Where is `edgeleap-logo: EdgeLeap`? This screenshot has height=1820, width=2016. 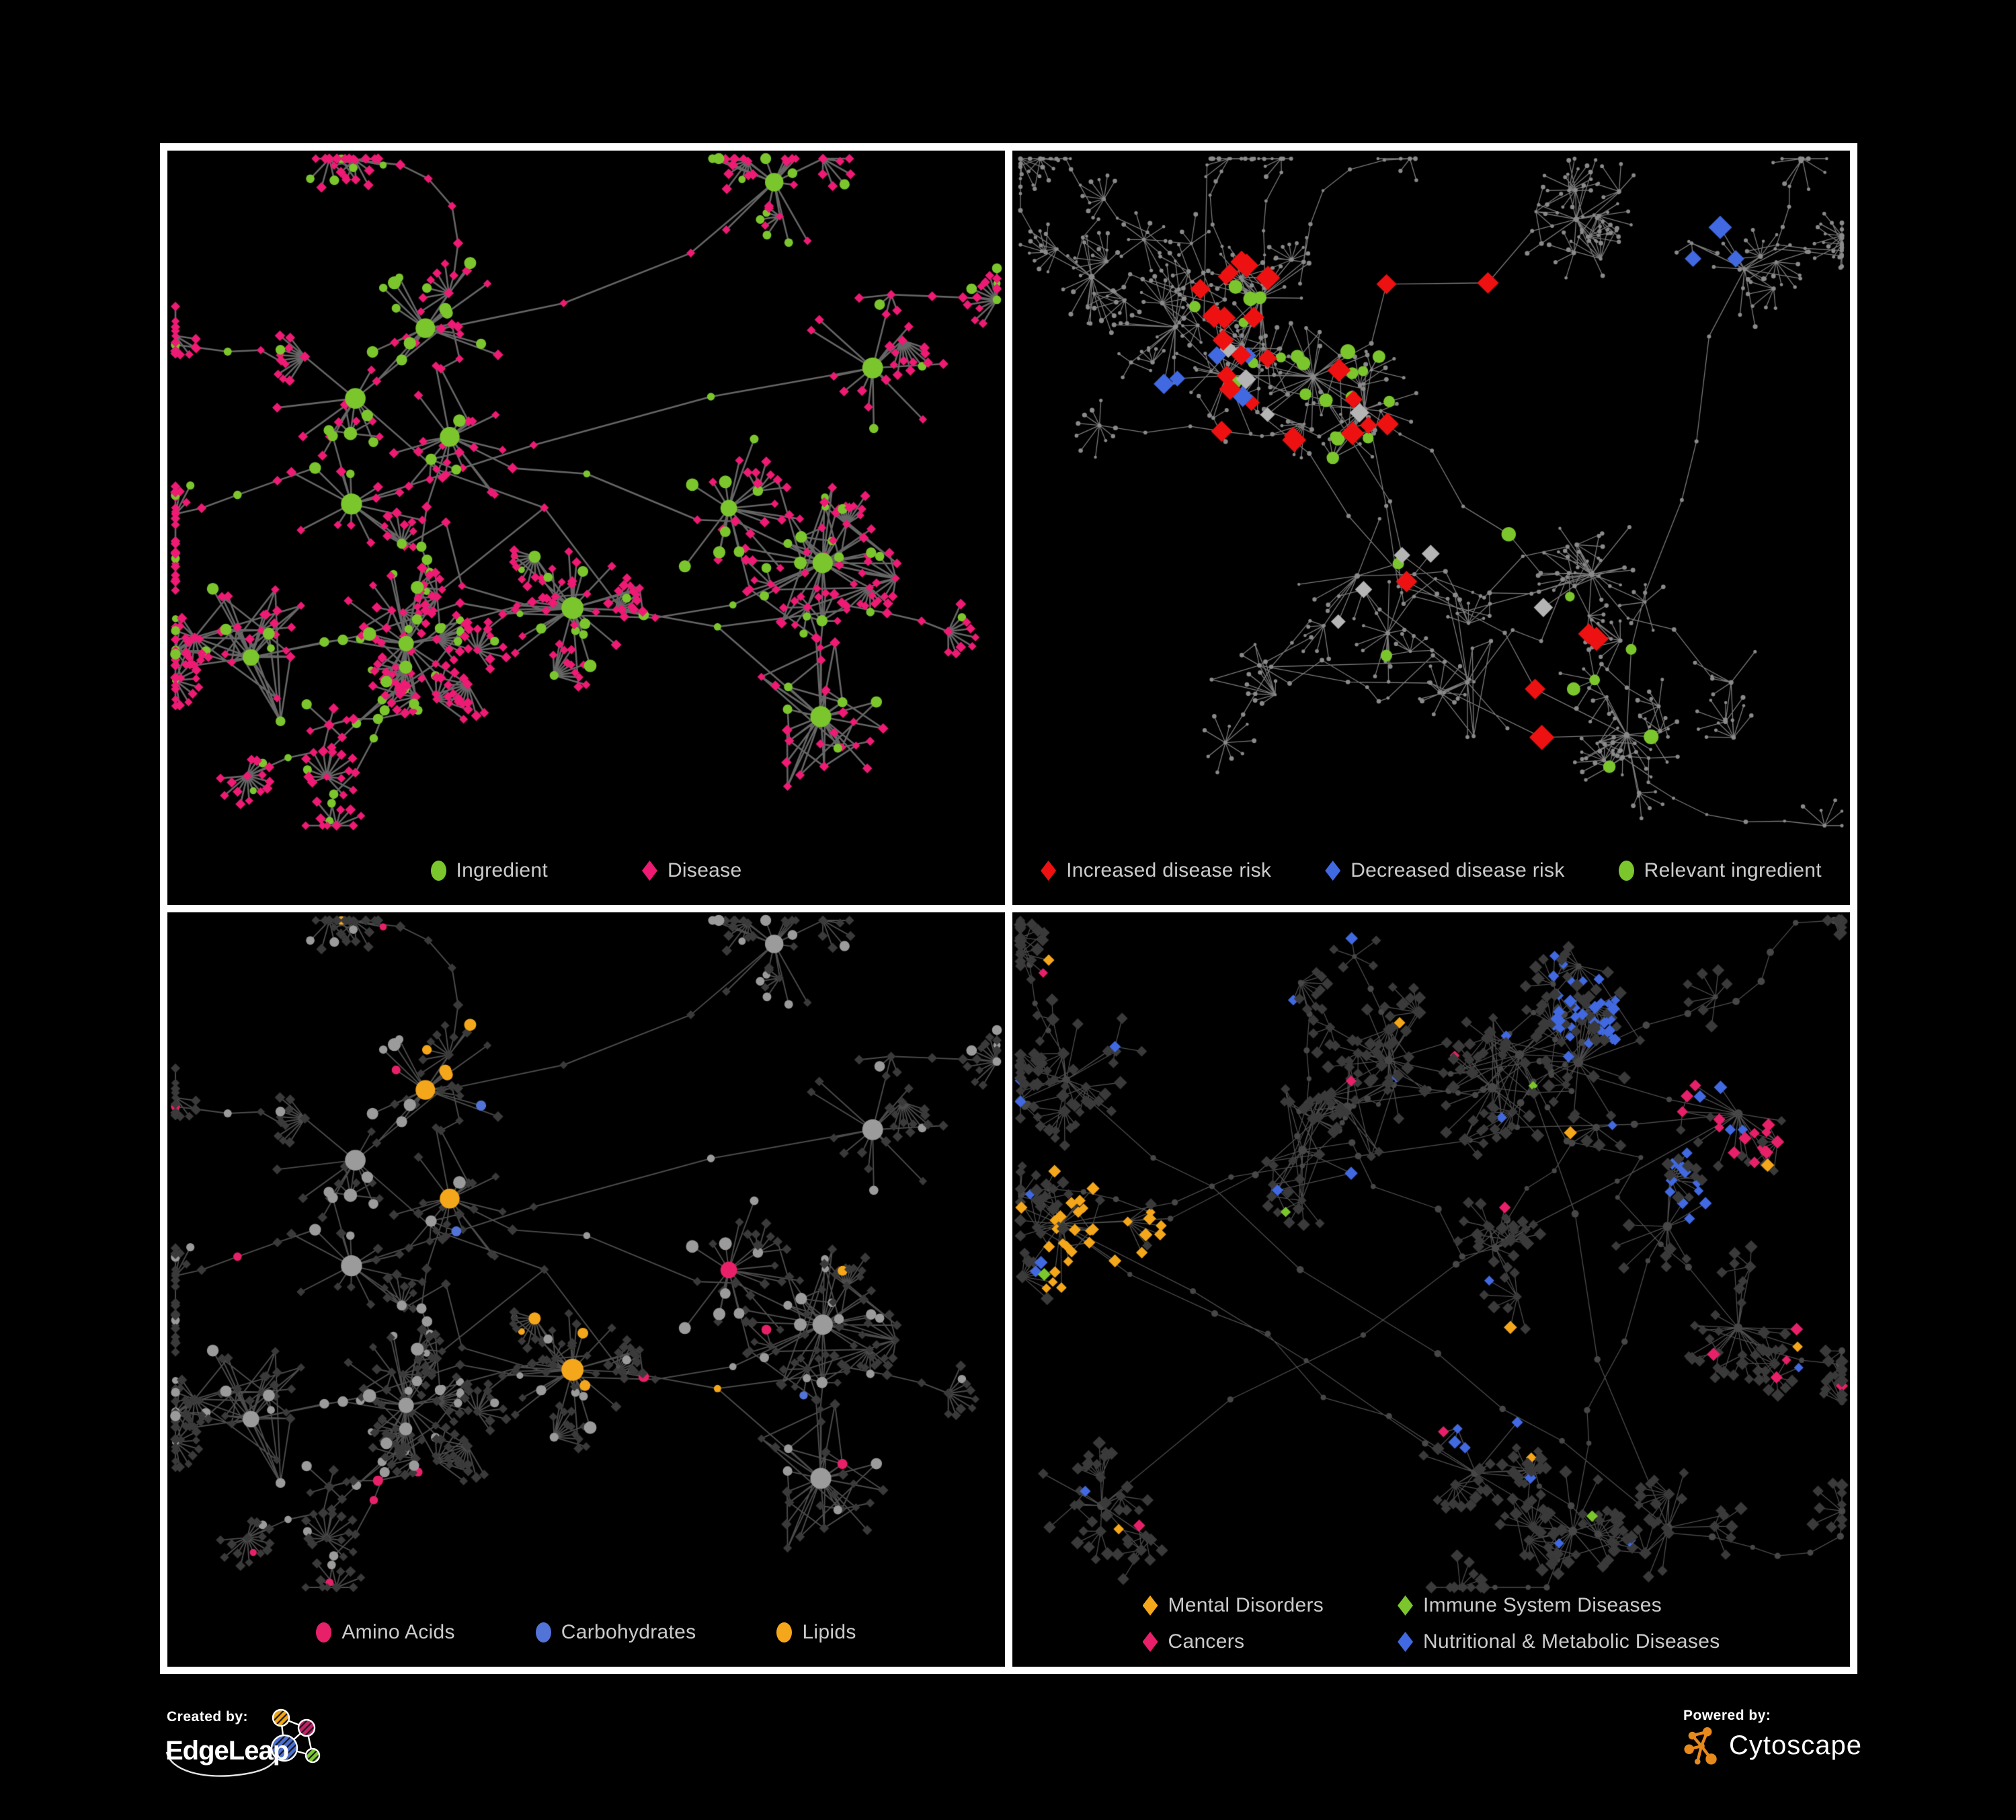 edgeleap-logo: EdgeLeap is located at coordinates (243, 1742).